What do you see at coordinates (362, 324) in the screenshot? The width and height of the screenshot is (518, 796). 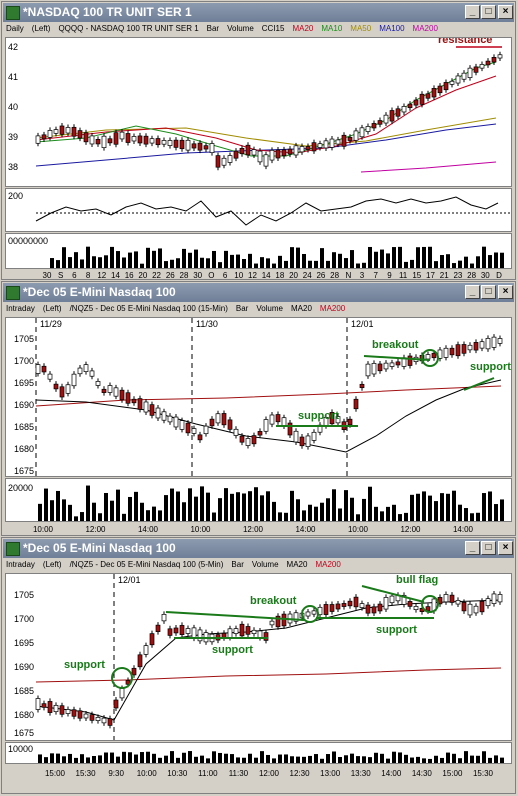 I see `date-label: 12/01` at bounding box center [362, 324].